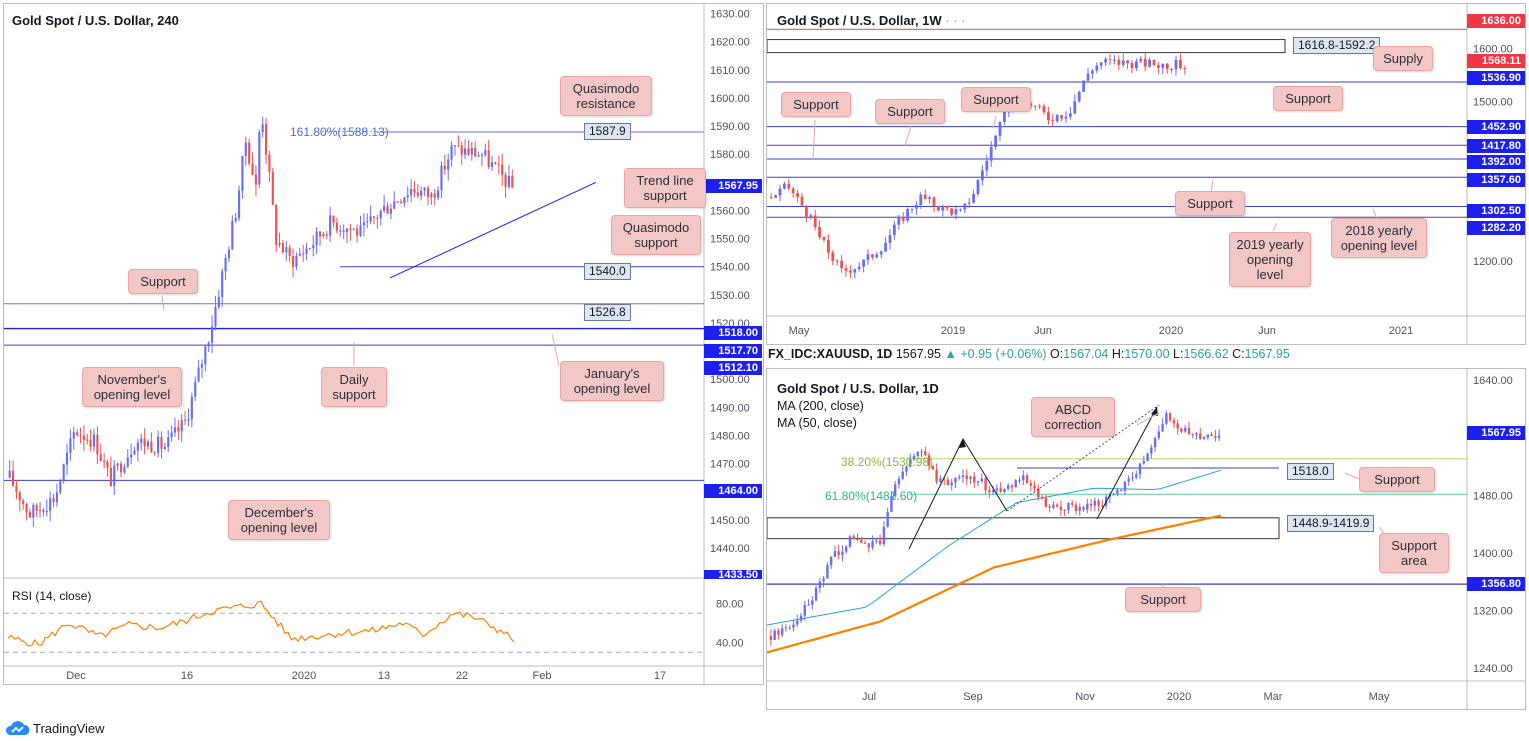  Describe the element at coordinates (163, 281) in the screenshot. I see `callout-support-240: Support` at that location.